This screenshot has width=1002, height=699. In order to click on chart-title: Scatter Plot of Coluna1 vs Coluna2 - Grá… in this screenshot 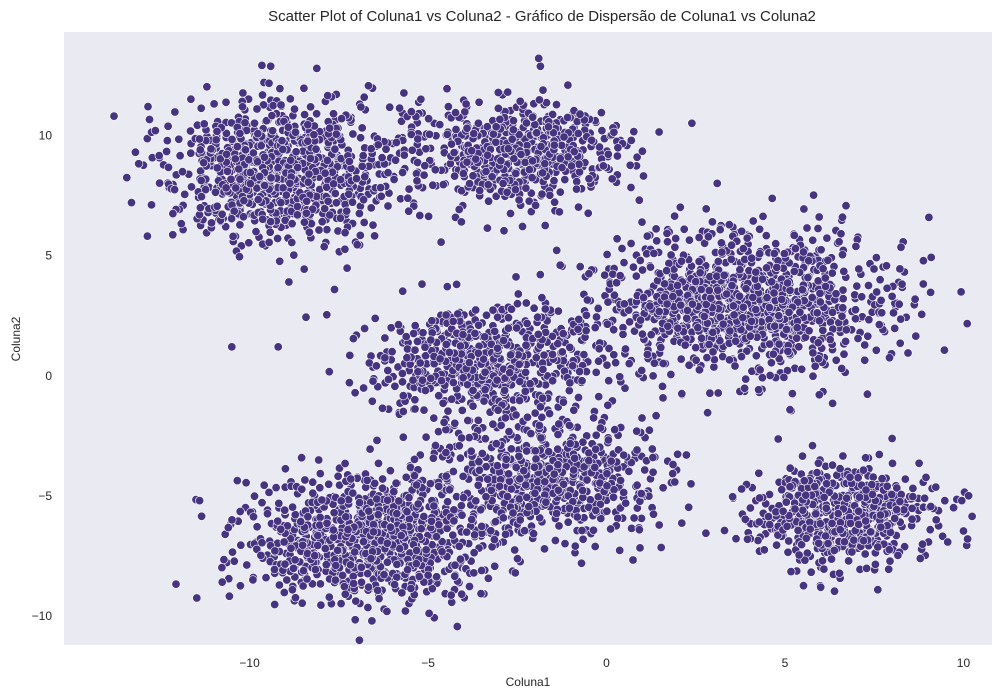, I will do `click(542, 16)`.